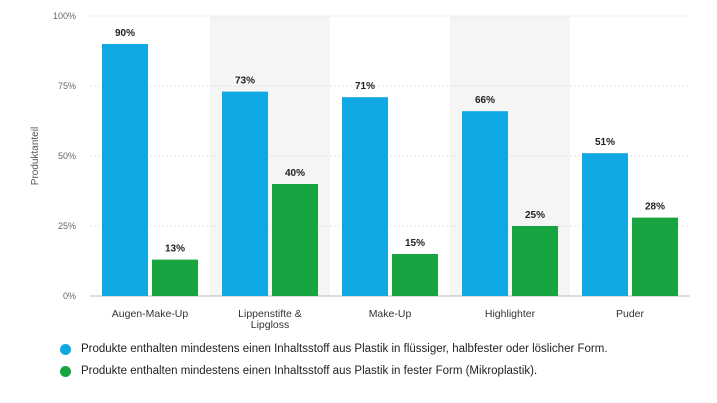 The image size is (717, 403). What do you see at coordinates (67, 156) in the screenshot?
I see `y-tick-label: 50%` at bounding box center [67, 156].